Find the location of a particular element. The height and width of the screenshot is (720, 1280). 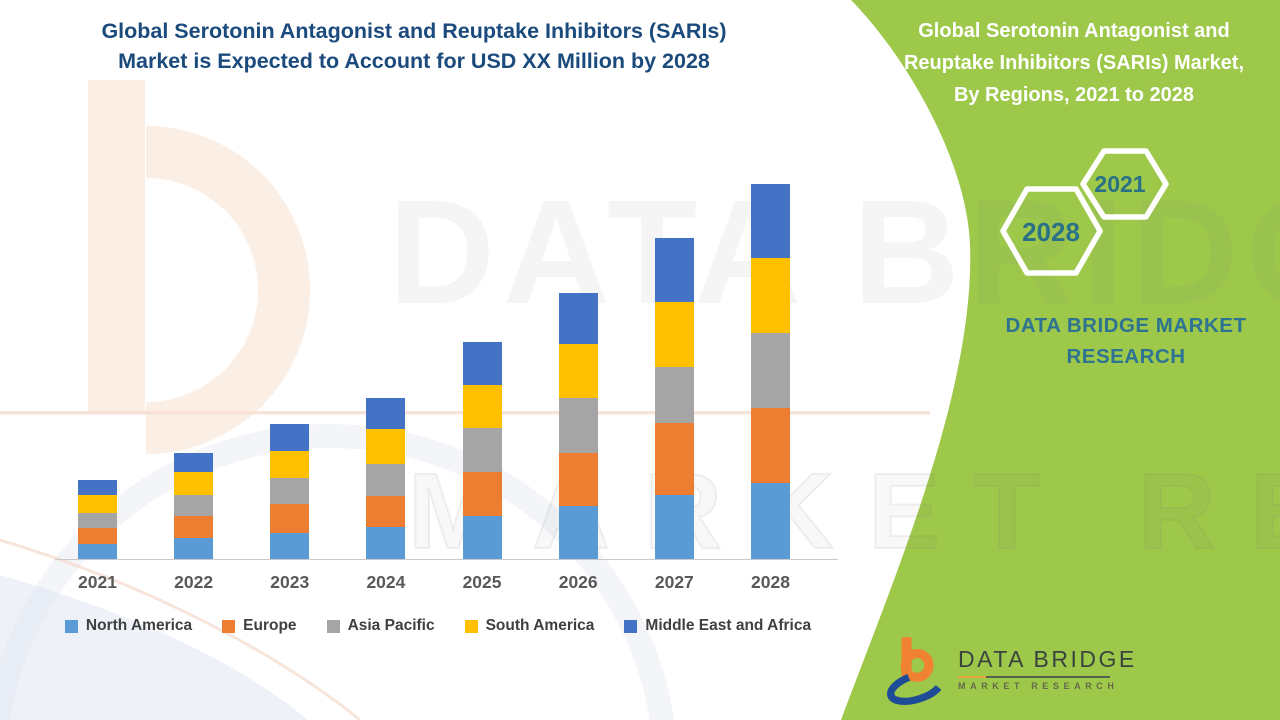

bar-segment-2025-asia-pacific is located at coordinates (482, 450).